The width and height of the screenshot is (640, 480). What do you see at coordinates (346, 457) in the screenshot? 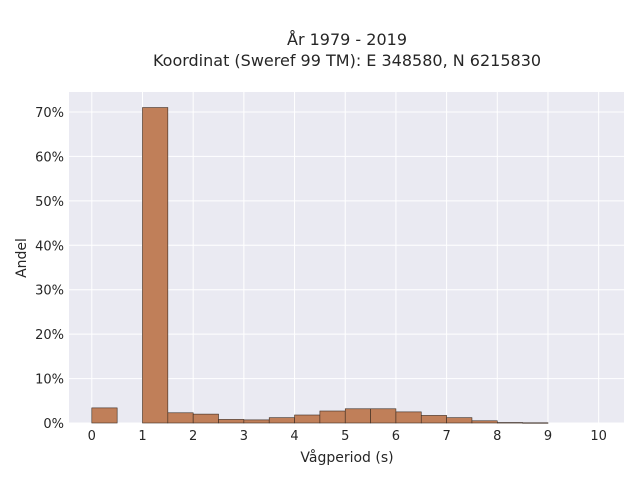
I see `x-axis-label: Vågperiod (s)` at bounding box center [346, 457].